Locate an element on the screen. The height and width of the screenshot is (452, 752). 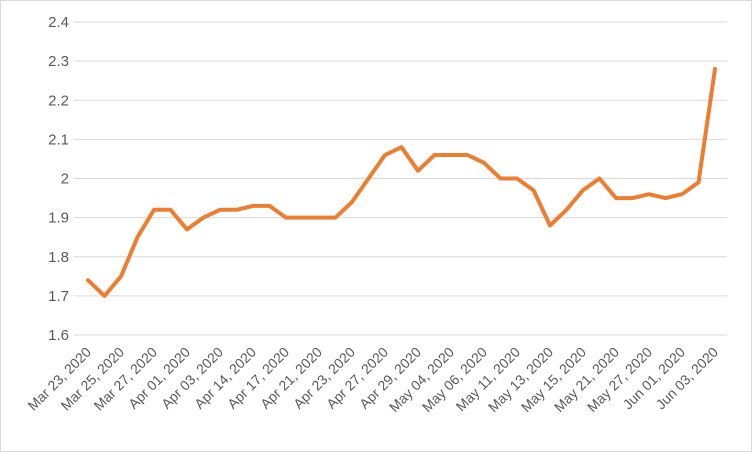
y-tick-label: 2 is located at coordinates (65, 179).